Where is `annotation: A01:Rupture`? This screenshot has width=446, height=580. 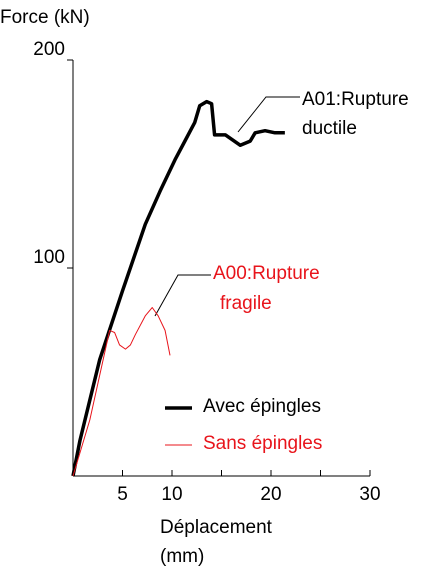
annotation: A01:Rupture is located at coordinates (355, 99).